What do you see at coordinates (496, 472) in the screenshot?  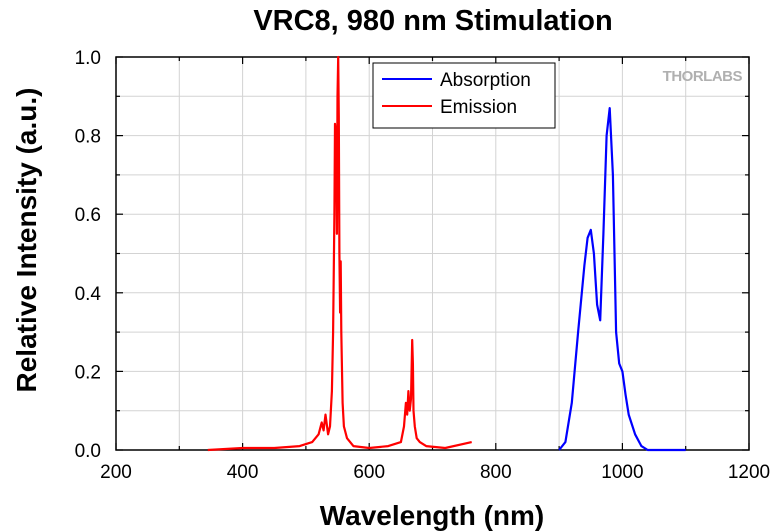 I see `x-tick-label: 800` at bounding box center [496, 472].